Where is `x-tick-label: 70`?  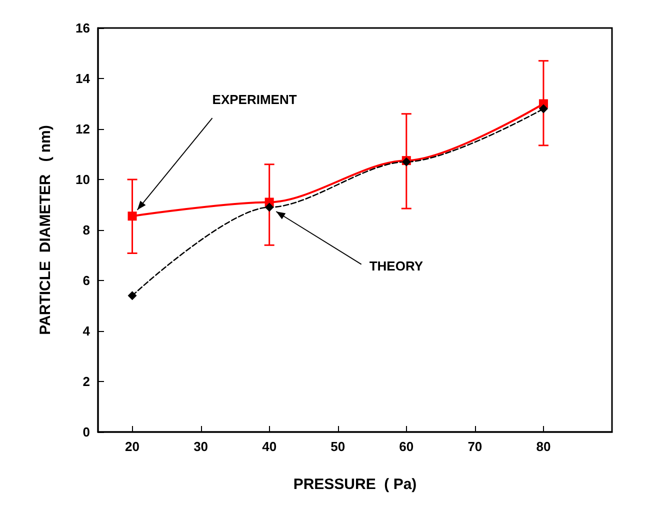
x-tick-label: 70 is located at coordinates (475, 446).